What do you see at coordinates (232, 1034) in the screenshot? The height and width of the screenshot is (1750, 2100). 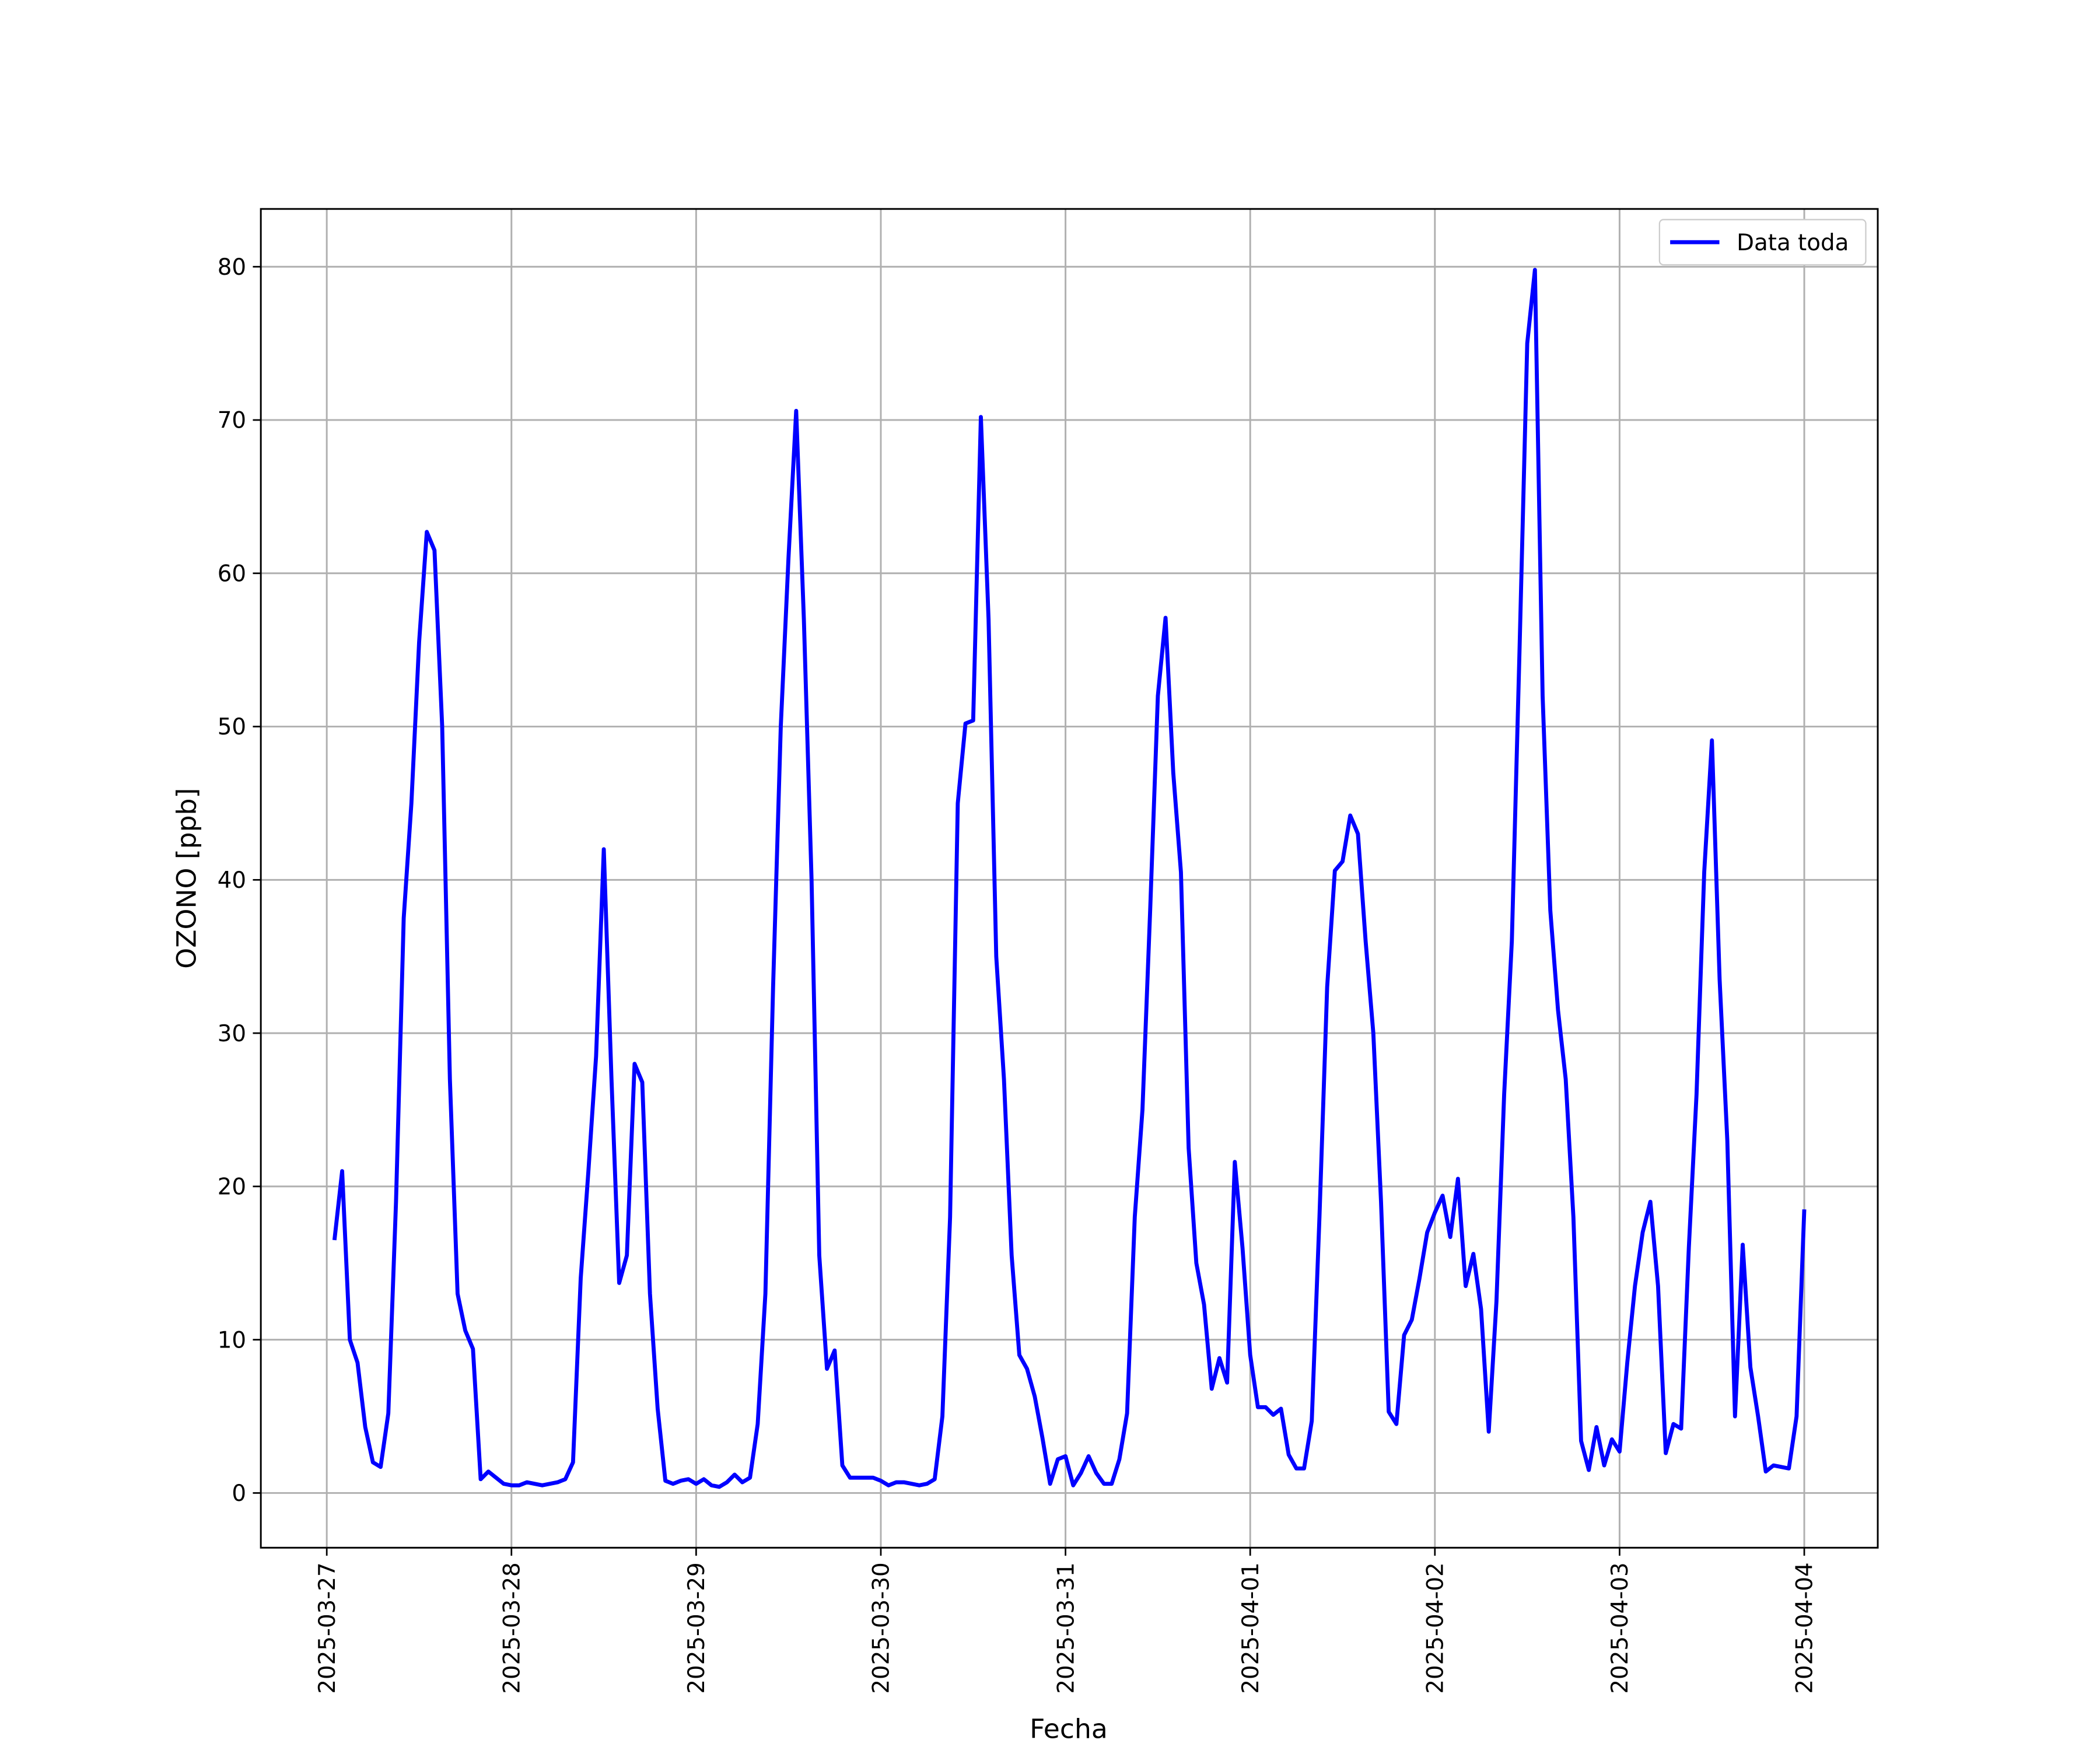 I see `y-tick-label: 30` at bounding box center [232, 1034].